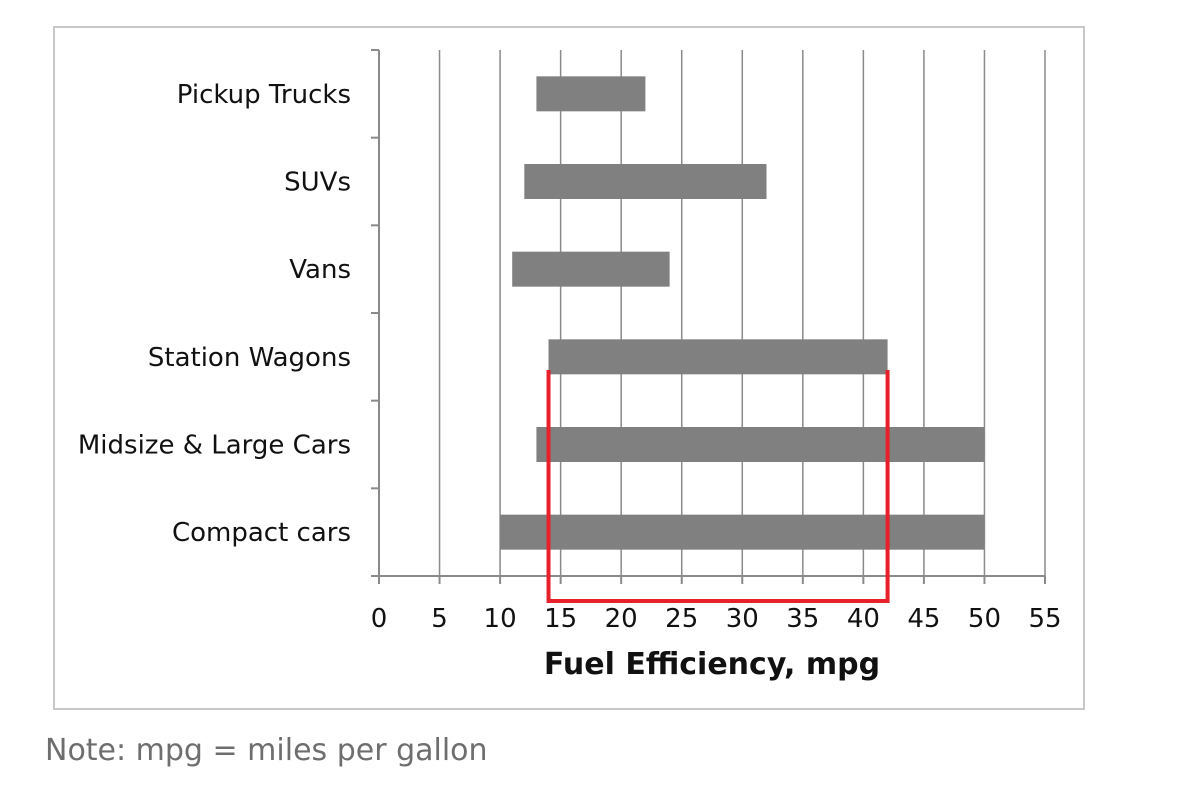  Describe the element at coordinates (214, 446) in the screenshot. I see `category-label-midsize-large-cars: Midsize & Large Cars` at that location.